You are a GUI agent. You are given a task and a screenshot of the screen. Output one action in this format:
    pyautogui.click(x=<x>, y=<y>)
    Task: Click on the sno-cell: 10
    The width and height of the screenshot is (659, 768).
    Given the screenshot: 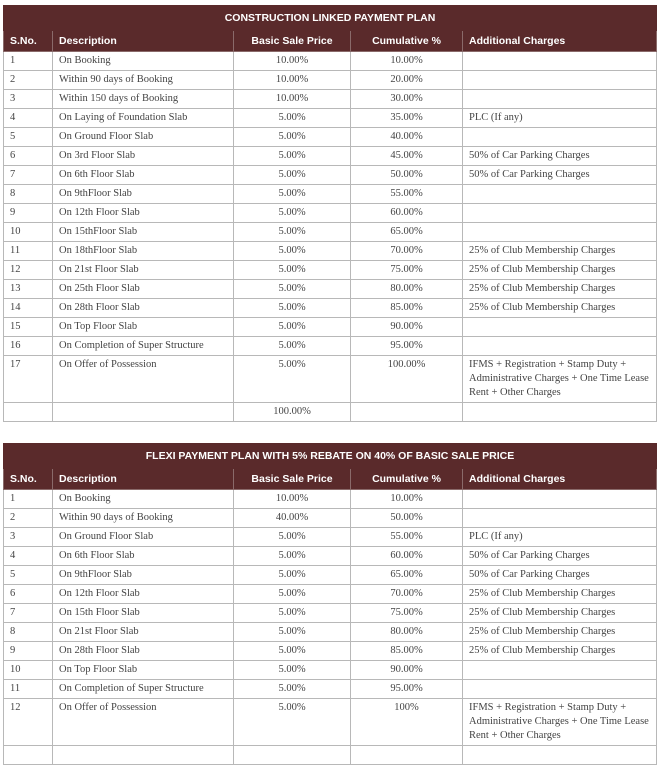 What is the action you would take?
    pyautogui.click(x=28, y=232)
    